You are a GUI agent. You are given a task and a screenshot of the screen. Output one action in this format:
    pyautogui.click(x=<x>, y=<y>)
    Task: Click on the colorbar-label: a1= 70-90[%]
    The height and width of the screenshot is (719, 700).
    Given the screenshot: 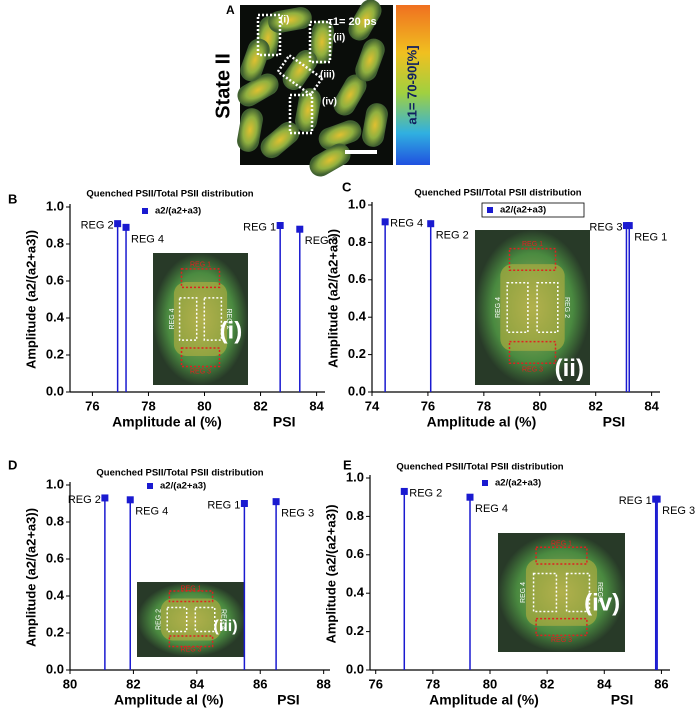 What is the action you would take?
    pyautogui.click(x=411, y=84)
    